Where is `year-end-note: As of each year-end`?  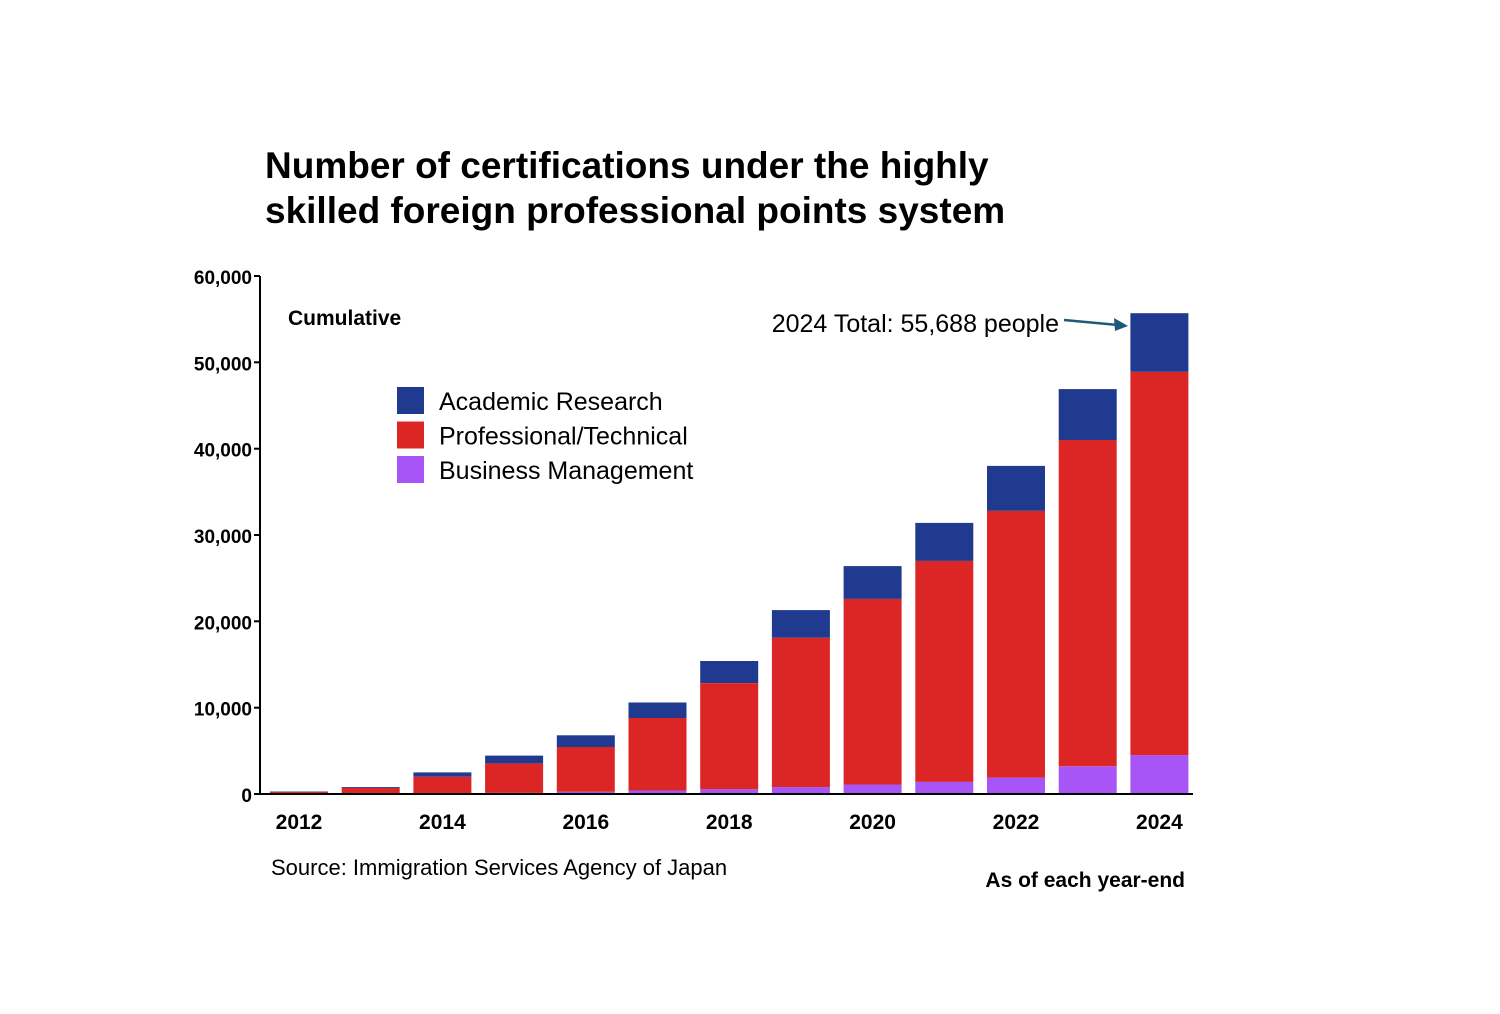
year-end-note: As of each year-end is located at coordinates (1085, 880).